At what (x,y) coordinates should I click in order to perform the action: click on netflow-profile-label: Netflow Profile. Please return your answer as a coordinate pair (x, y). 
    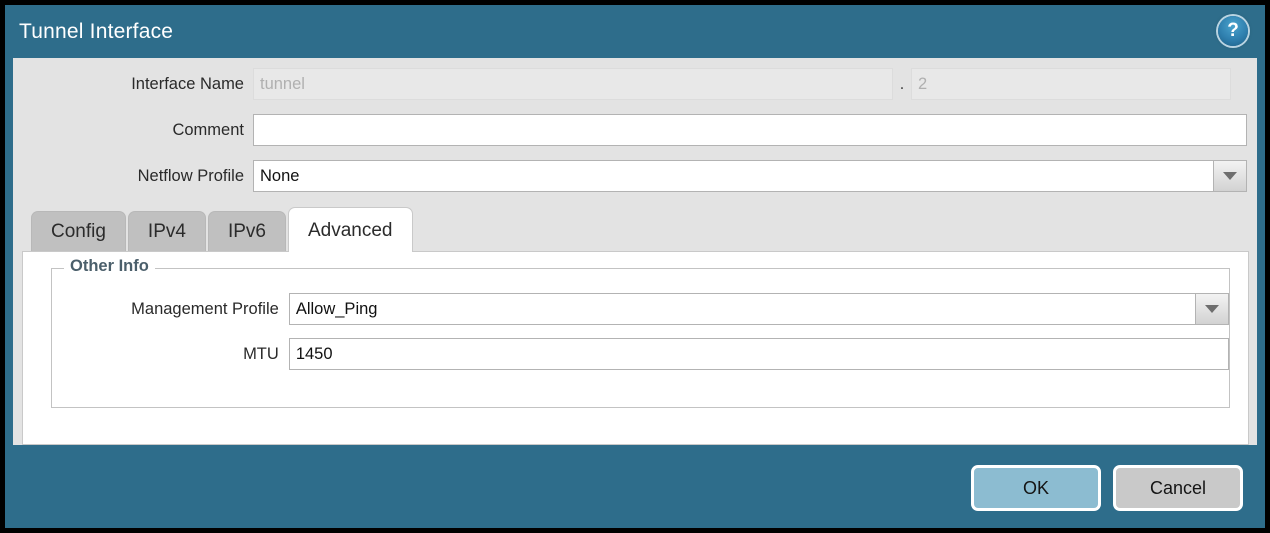
    Looking at the image, I should click on (190, 175).